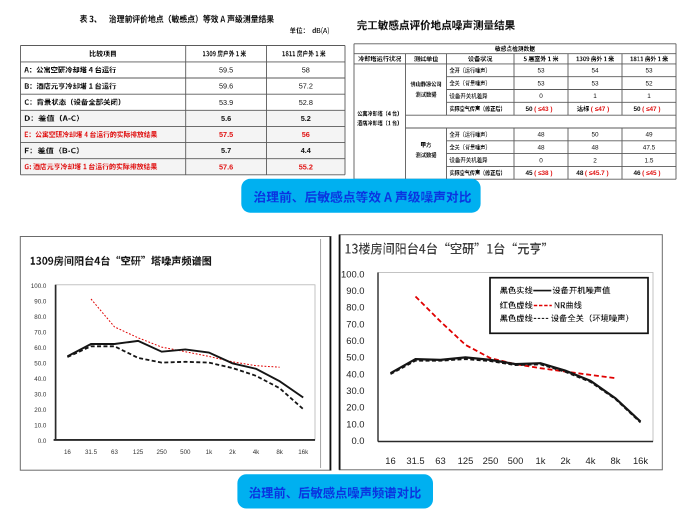 This screenshot has width=690, height=519. Describe the element at coordinates (226, 86) in the screenshot. I see `svg-text: 59.6` at that location.